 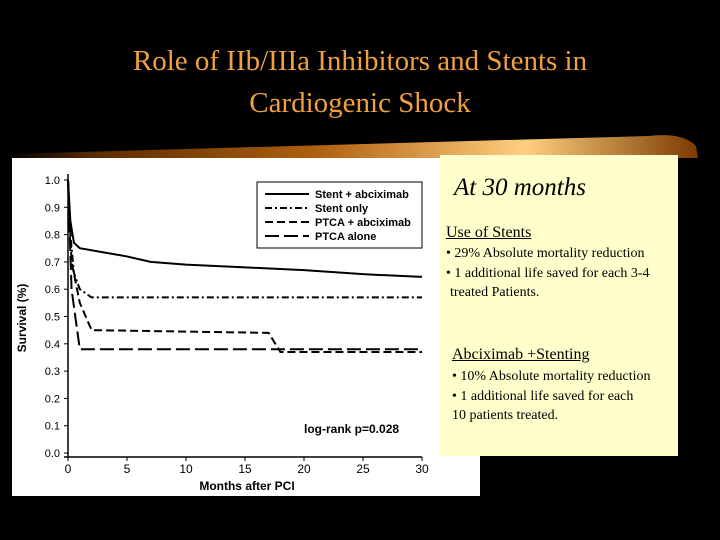 I want to click on abciximab-section-title: Abciximab +Stenting, so click(x=521, y=354).